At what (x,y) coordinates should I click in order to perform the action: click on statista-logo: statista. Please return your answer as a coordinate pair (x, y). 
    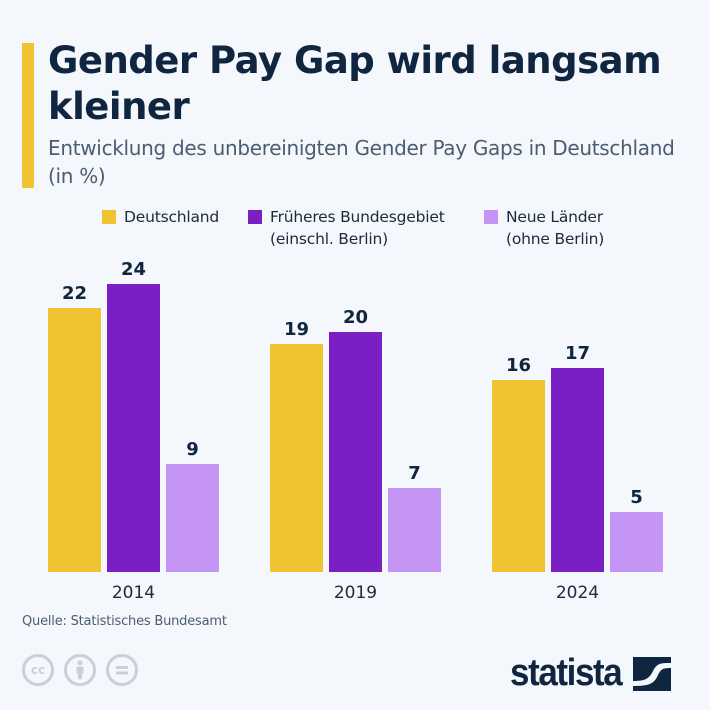
    Looking at the image, I should click on (591, 673).